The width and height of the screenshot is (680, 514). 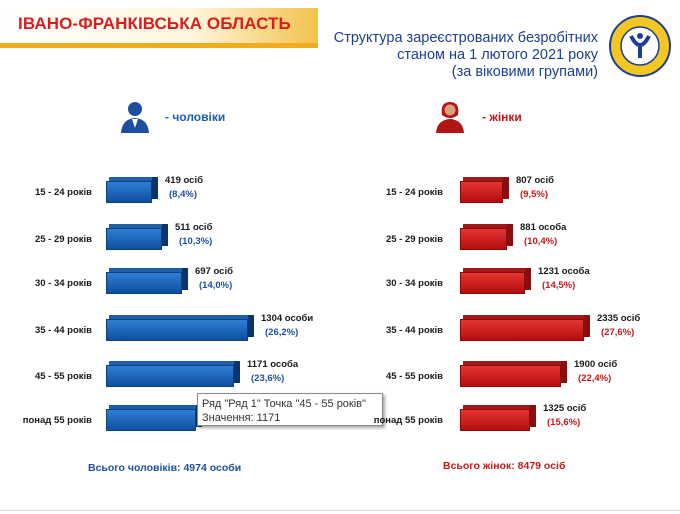 What do you see at coordinates (534, 194) in the screenshot?
I see `women-percent-label-15-24: (9,5%)` at bounding box center [534, 194].